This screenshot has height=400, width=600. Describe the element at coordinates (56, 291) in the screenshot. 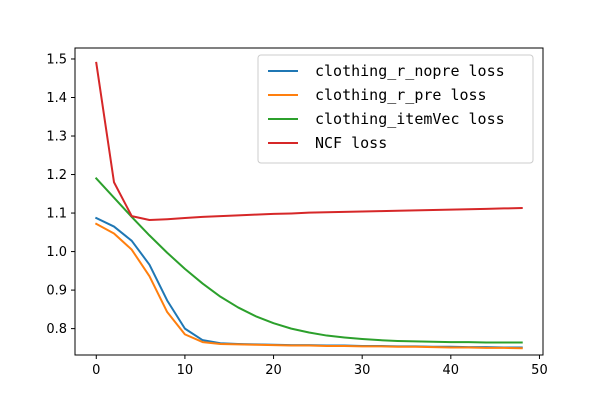

I see `y-tick-label: 0.9` at that location.